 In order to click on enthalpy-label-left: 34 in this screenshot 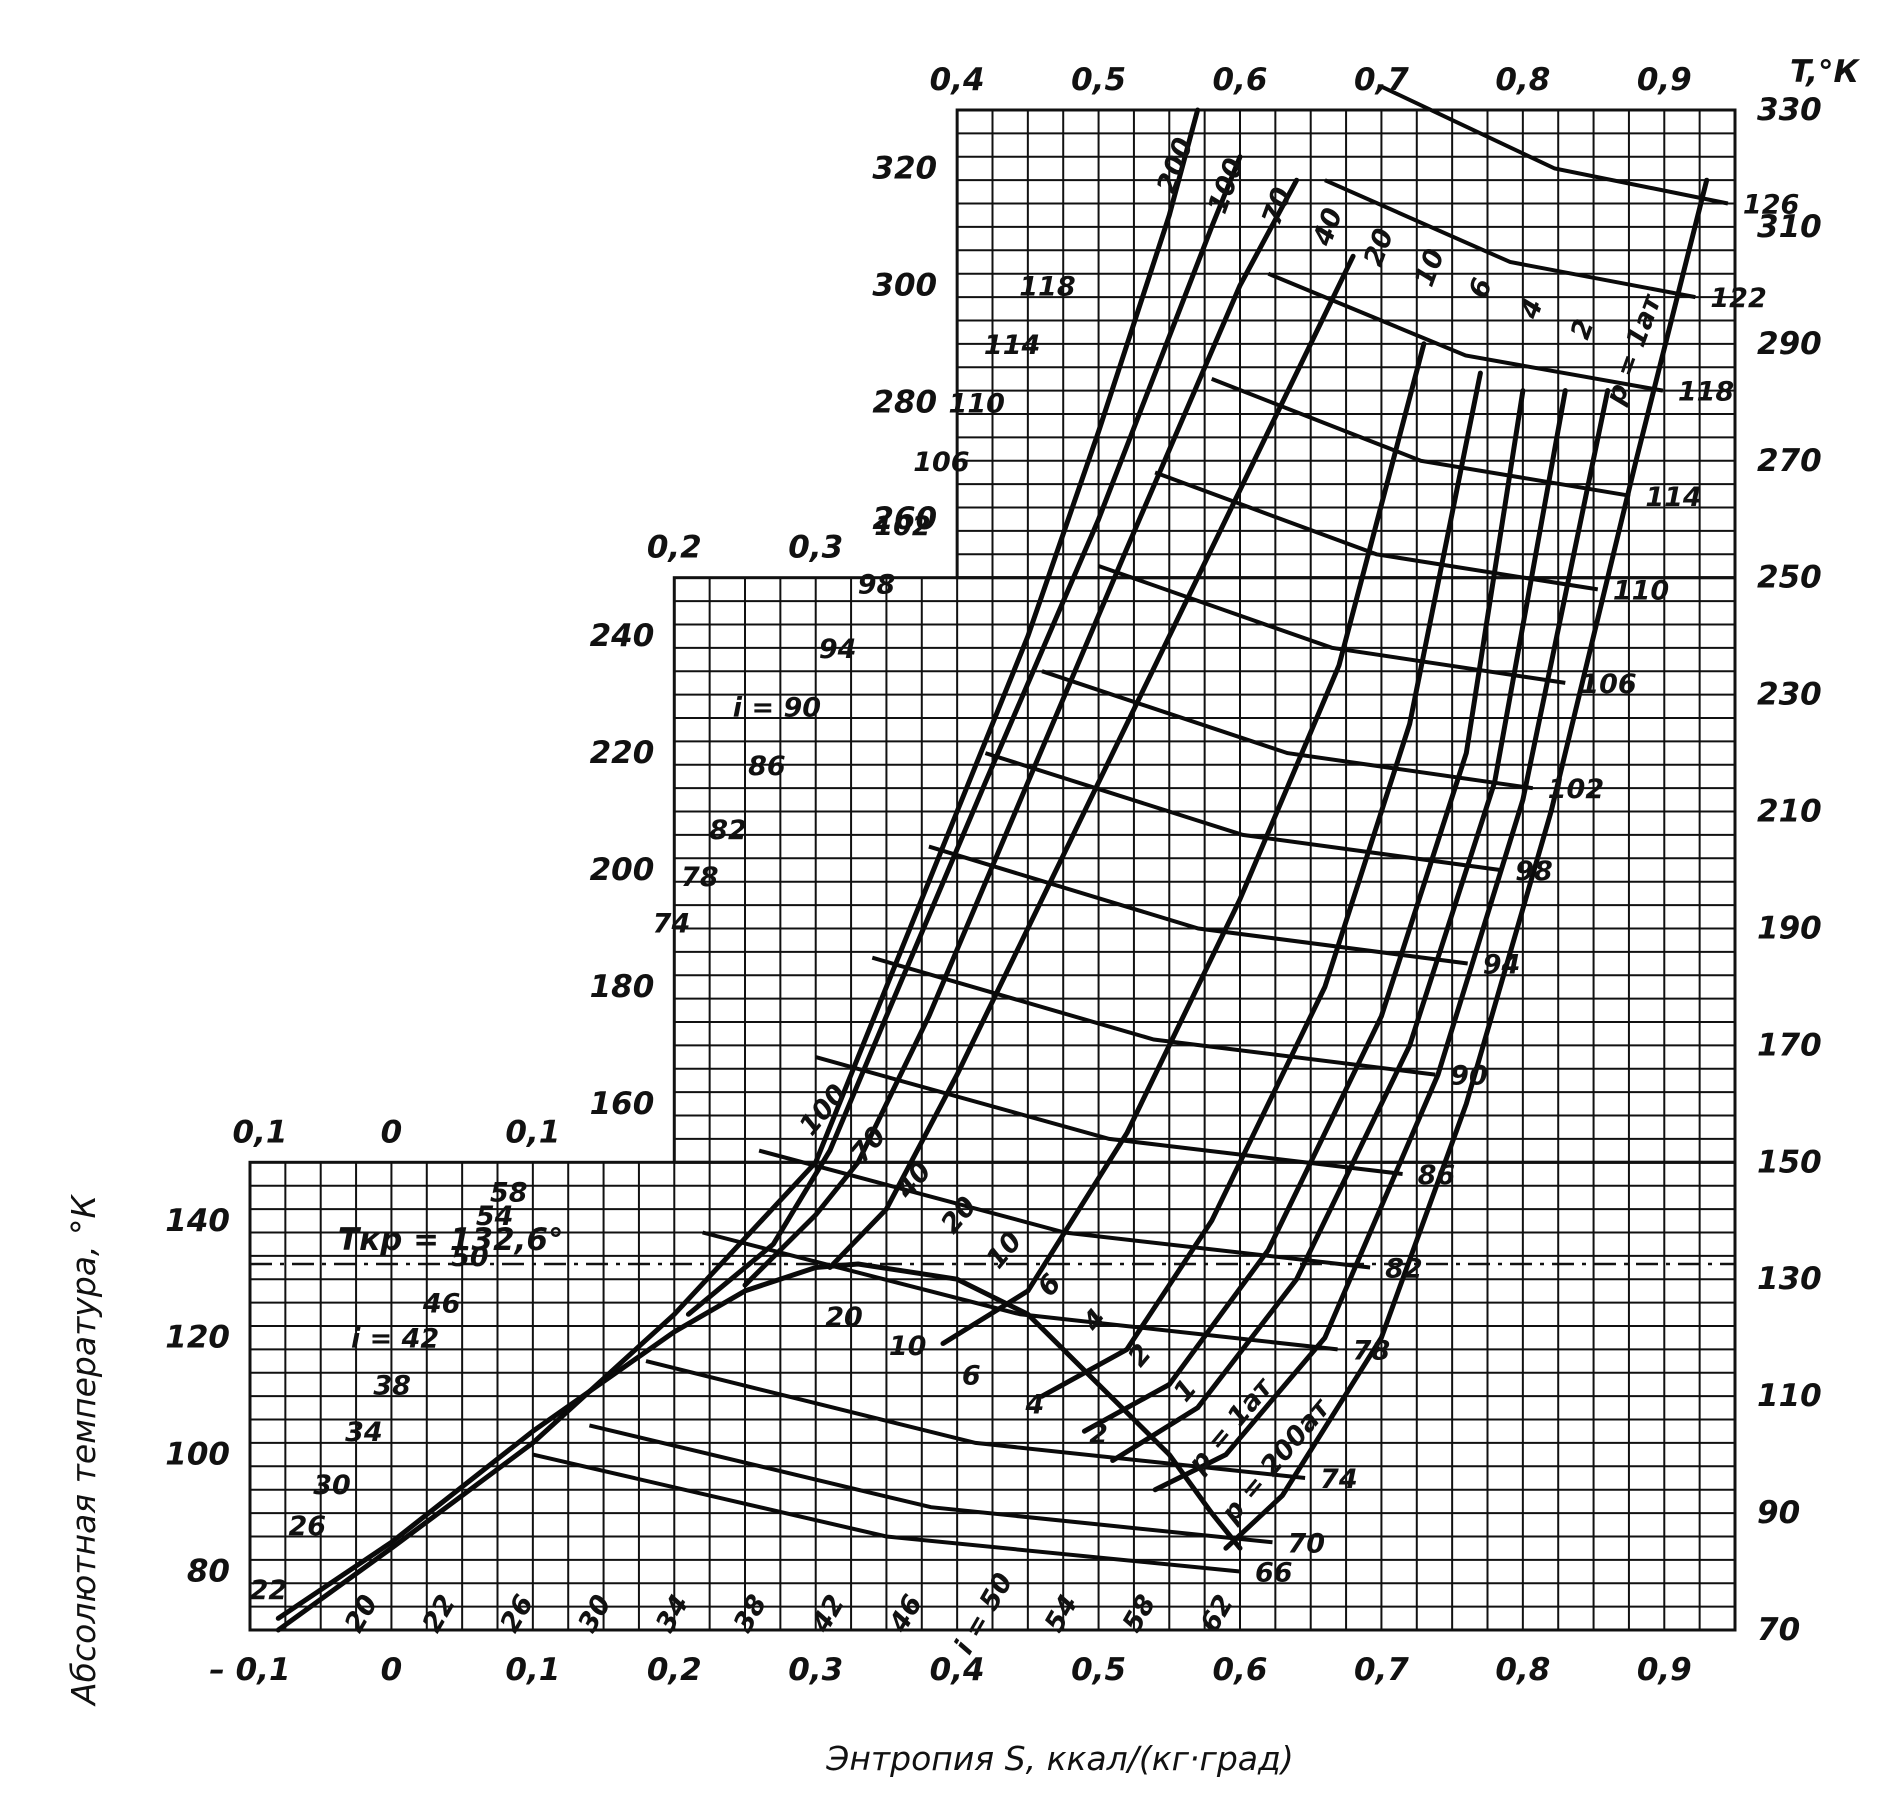, I will do `click(364, 1432)`.